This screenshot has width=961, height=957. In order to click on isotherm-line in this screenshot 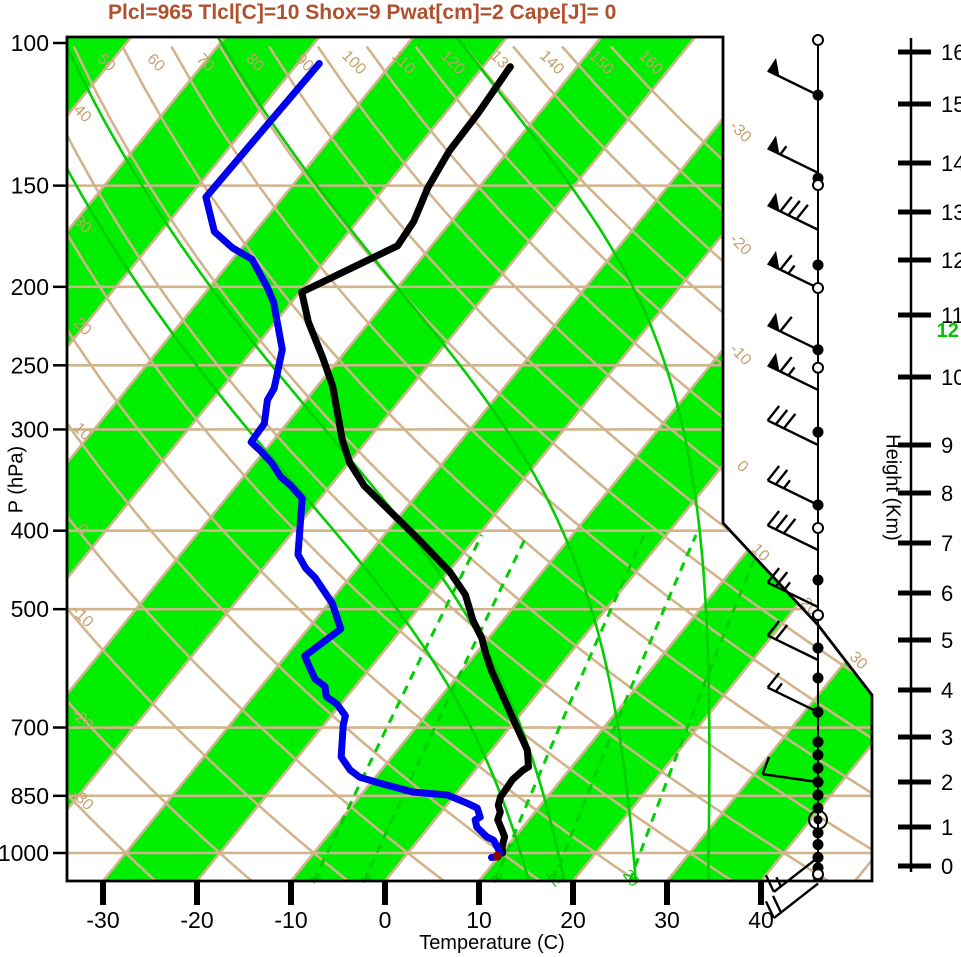, I will do `click(147, 459)`.